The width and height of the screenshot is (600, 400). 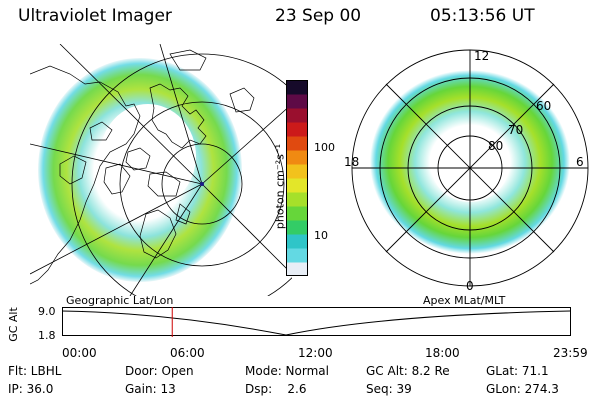 I want to click on colorbar, so click(x=297, y=178).